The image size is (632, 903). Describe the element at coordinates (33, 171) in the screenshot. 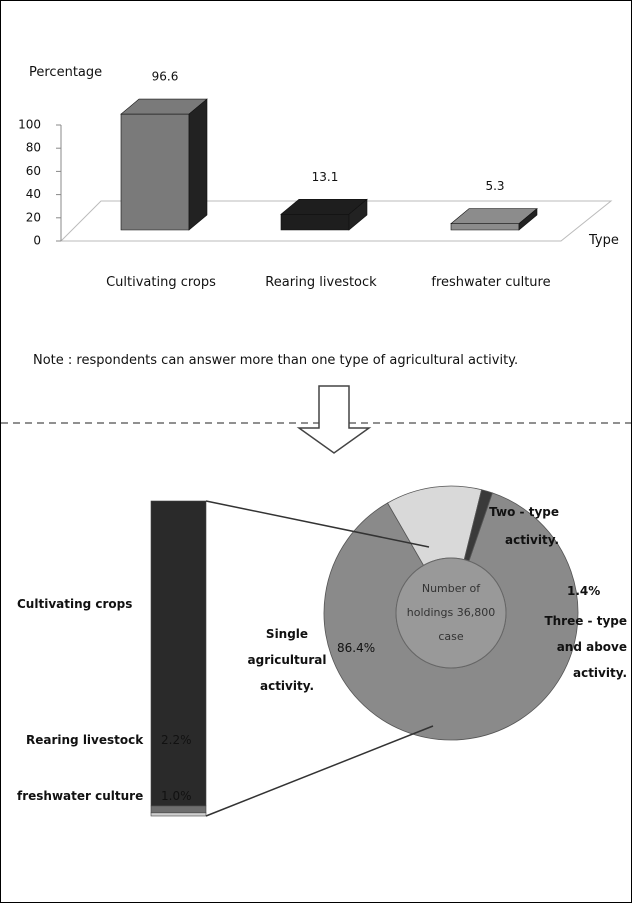

I see `y-tick-label: 60` at that location.